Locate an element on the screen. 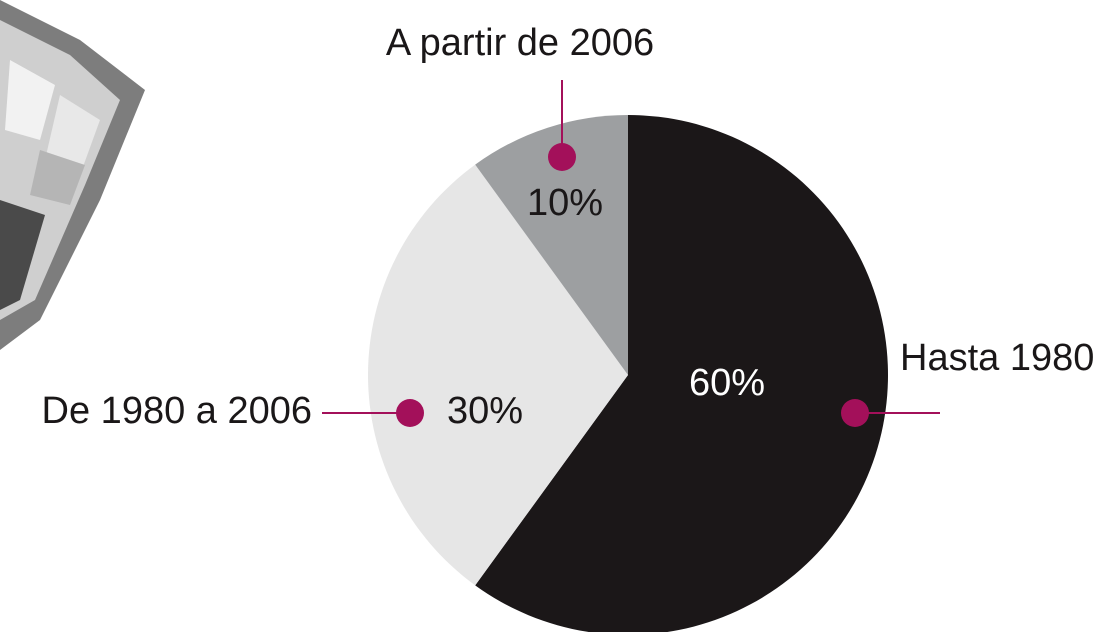 This screenshot has height=632, width=1118. category-label: Hasta 1980 is located at coordinates (997, 358).